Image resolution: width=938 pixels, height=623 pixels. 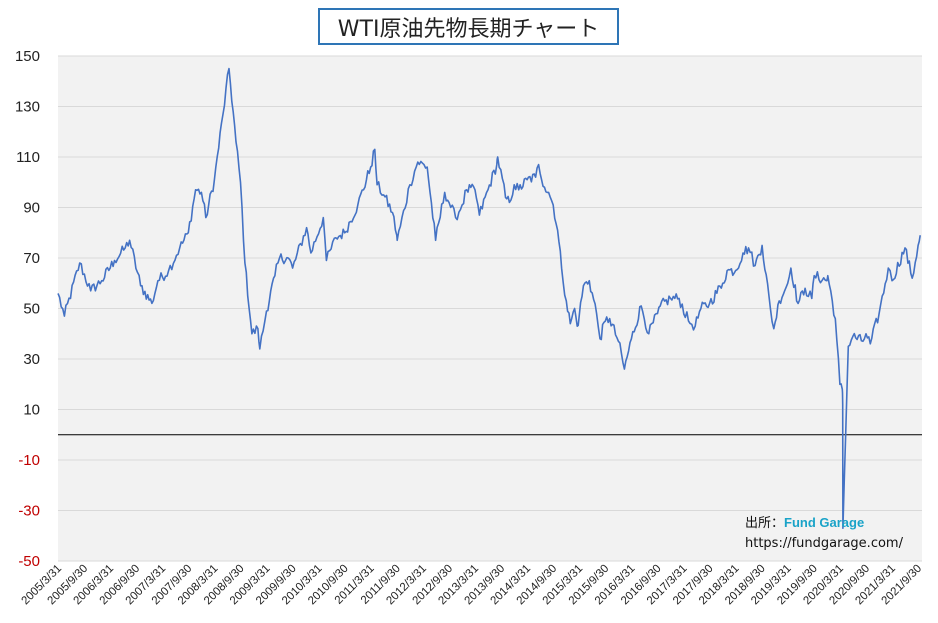 What do you see at coordinates (31, 359) in the screenshot?
I see `y-tick-label: 30` at bounding box center [31, 359].